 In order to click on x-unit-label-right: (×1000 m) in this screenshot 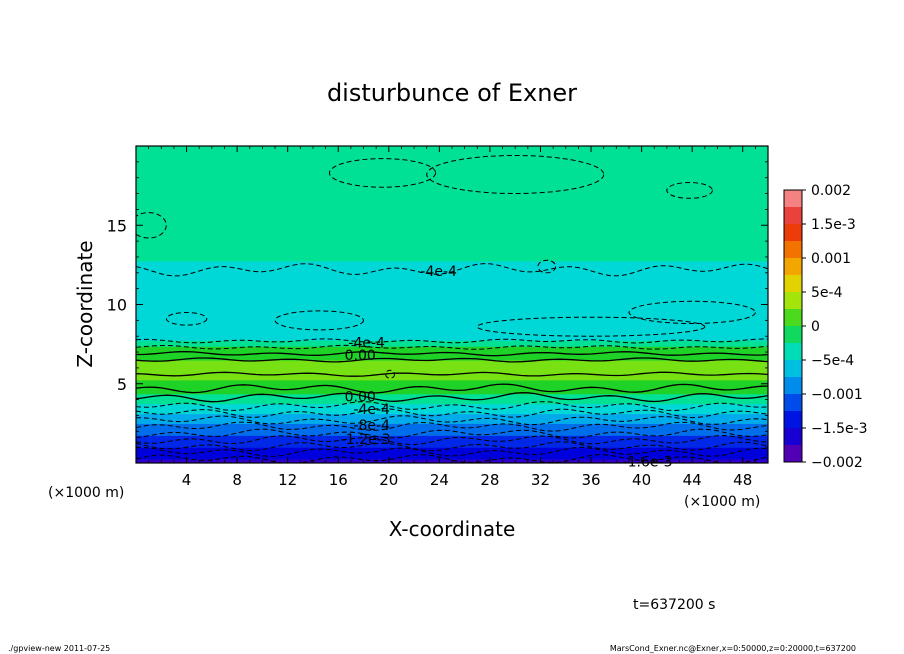, I will do `click(722, 502)`.